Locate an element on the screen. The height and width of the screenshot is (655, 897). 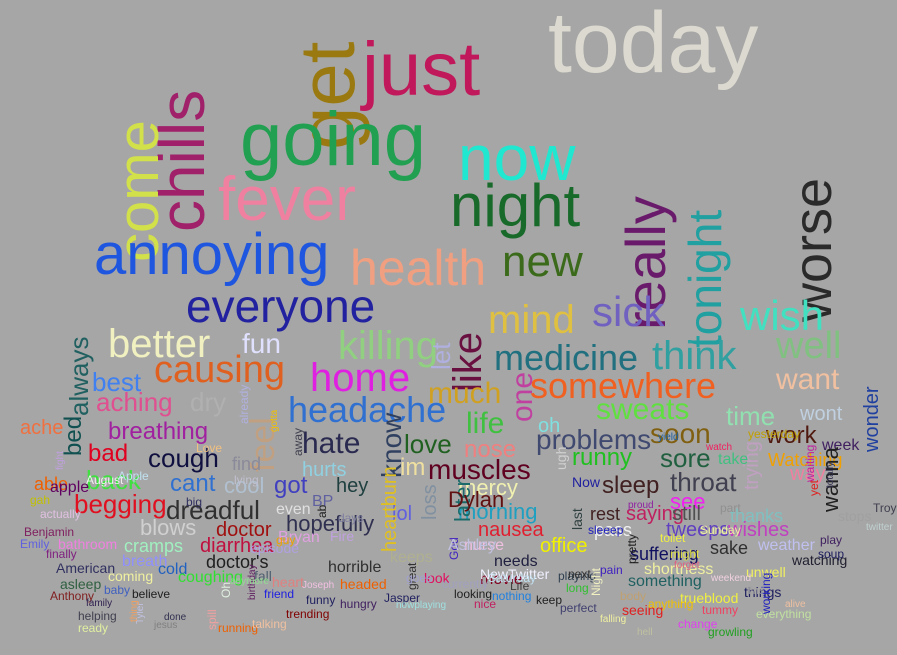
word-cloud-word: mind is located at coordinates (531, 320).